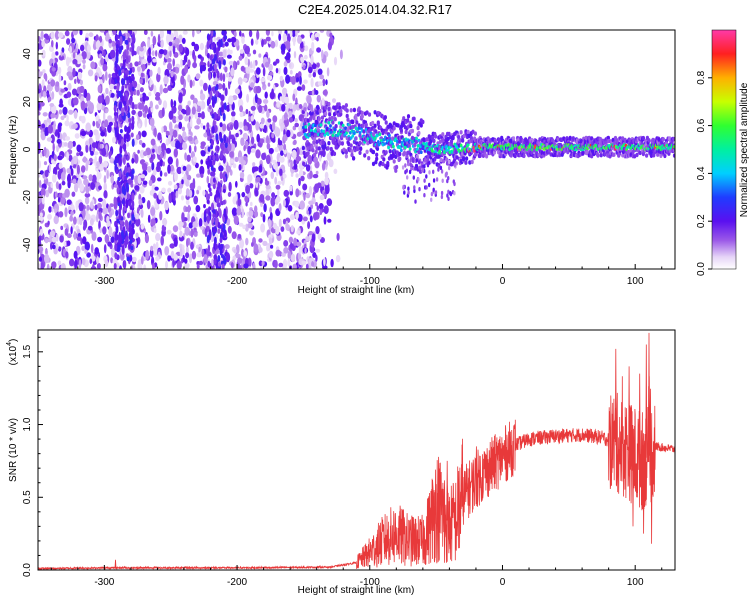  I want to click on colorbar-tick-label: 0.2, so click(701, 221).